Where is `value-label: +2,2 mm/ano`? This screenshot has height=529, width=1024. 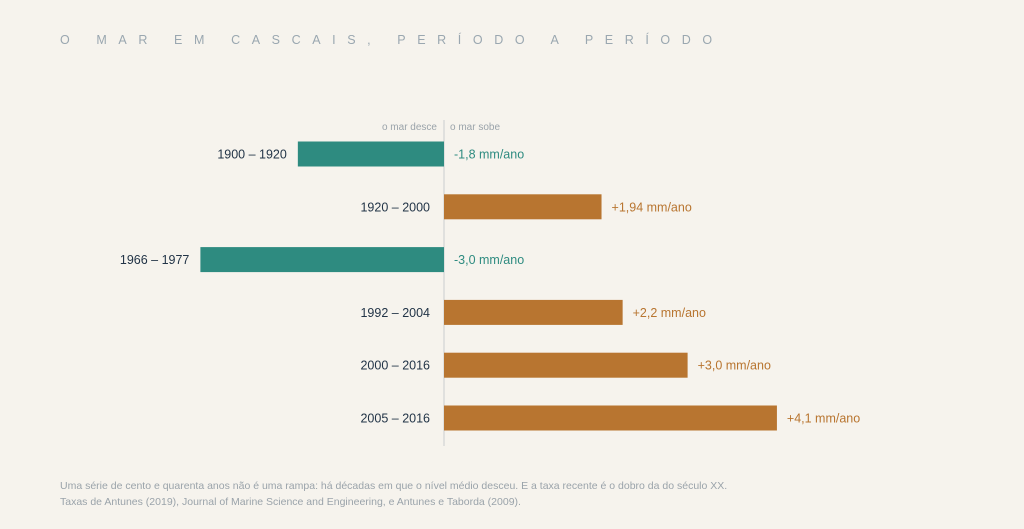 value-label: +2,2 mm/ano is located at coordinates (669, 313).